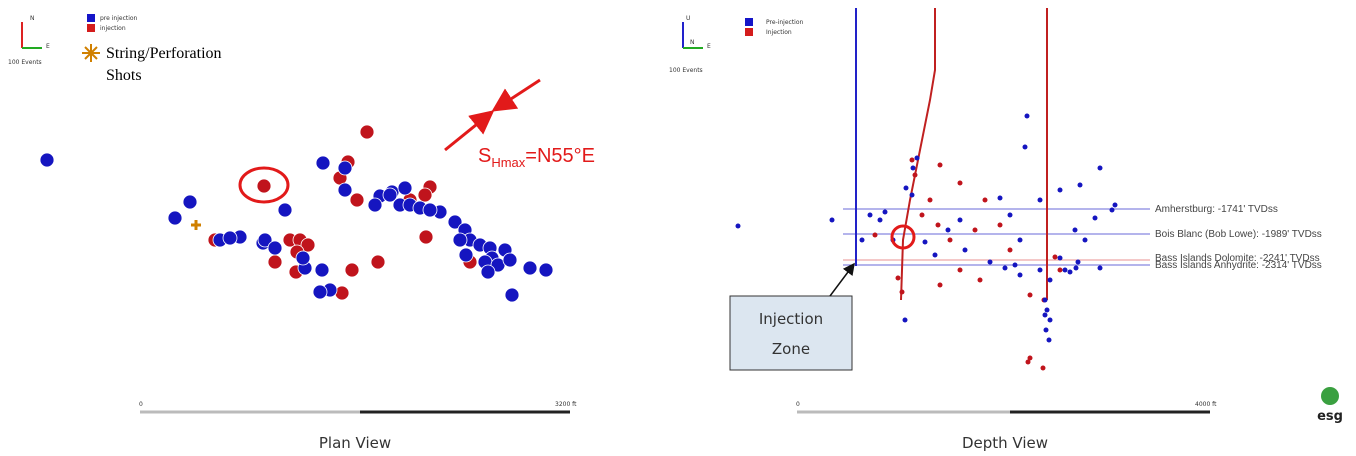 Image resolution: width=1356 pixels, height=456 pixels. Describe the element at coordinates (1216, 209) in the screenshot. I see `formation-label: Amherstburg: -1741' TVDss` at that location.